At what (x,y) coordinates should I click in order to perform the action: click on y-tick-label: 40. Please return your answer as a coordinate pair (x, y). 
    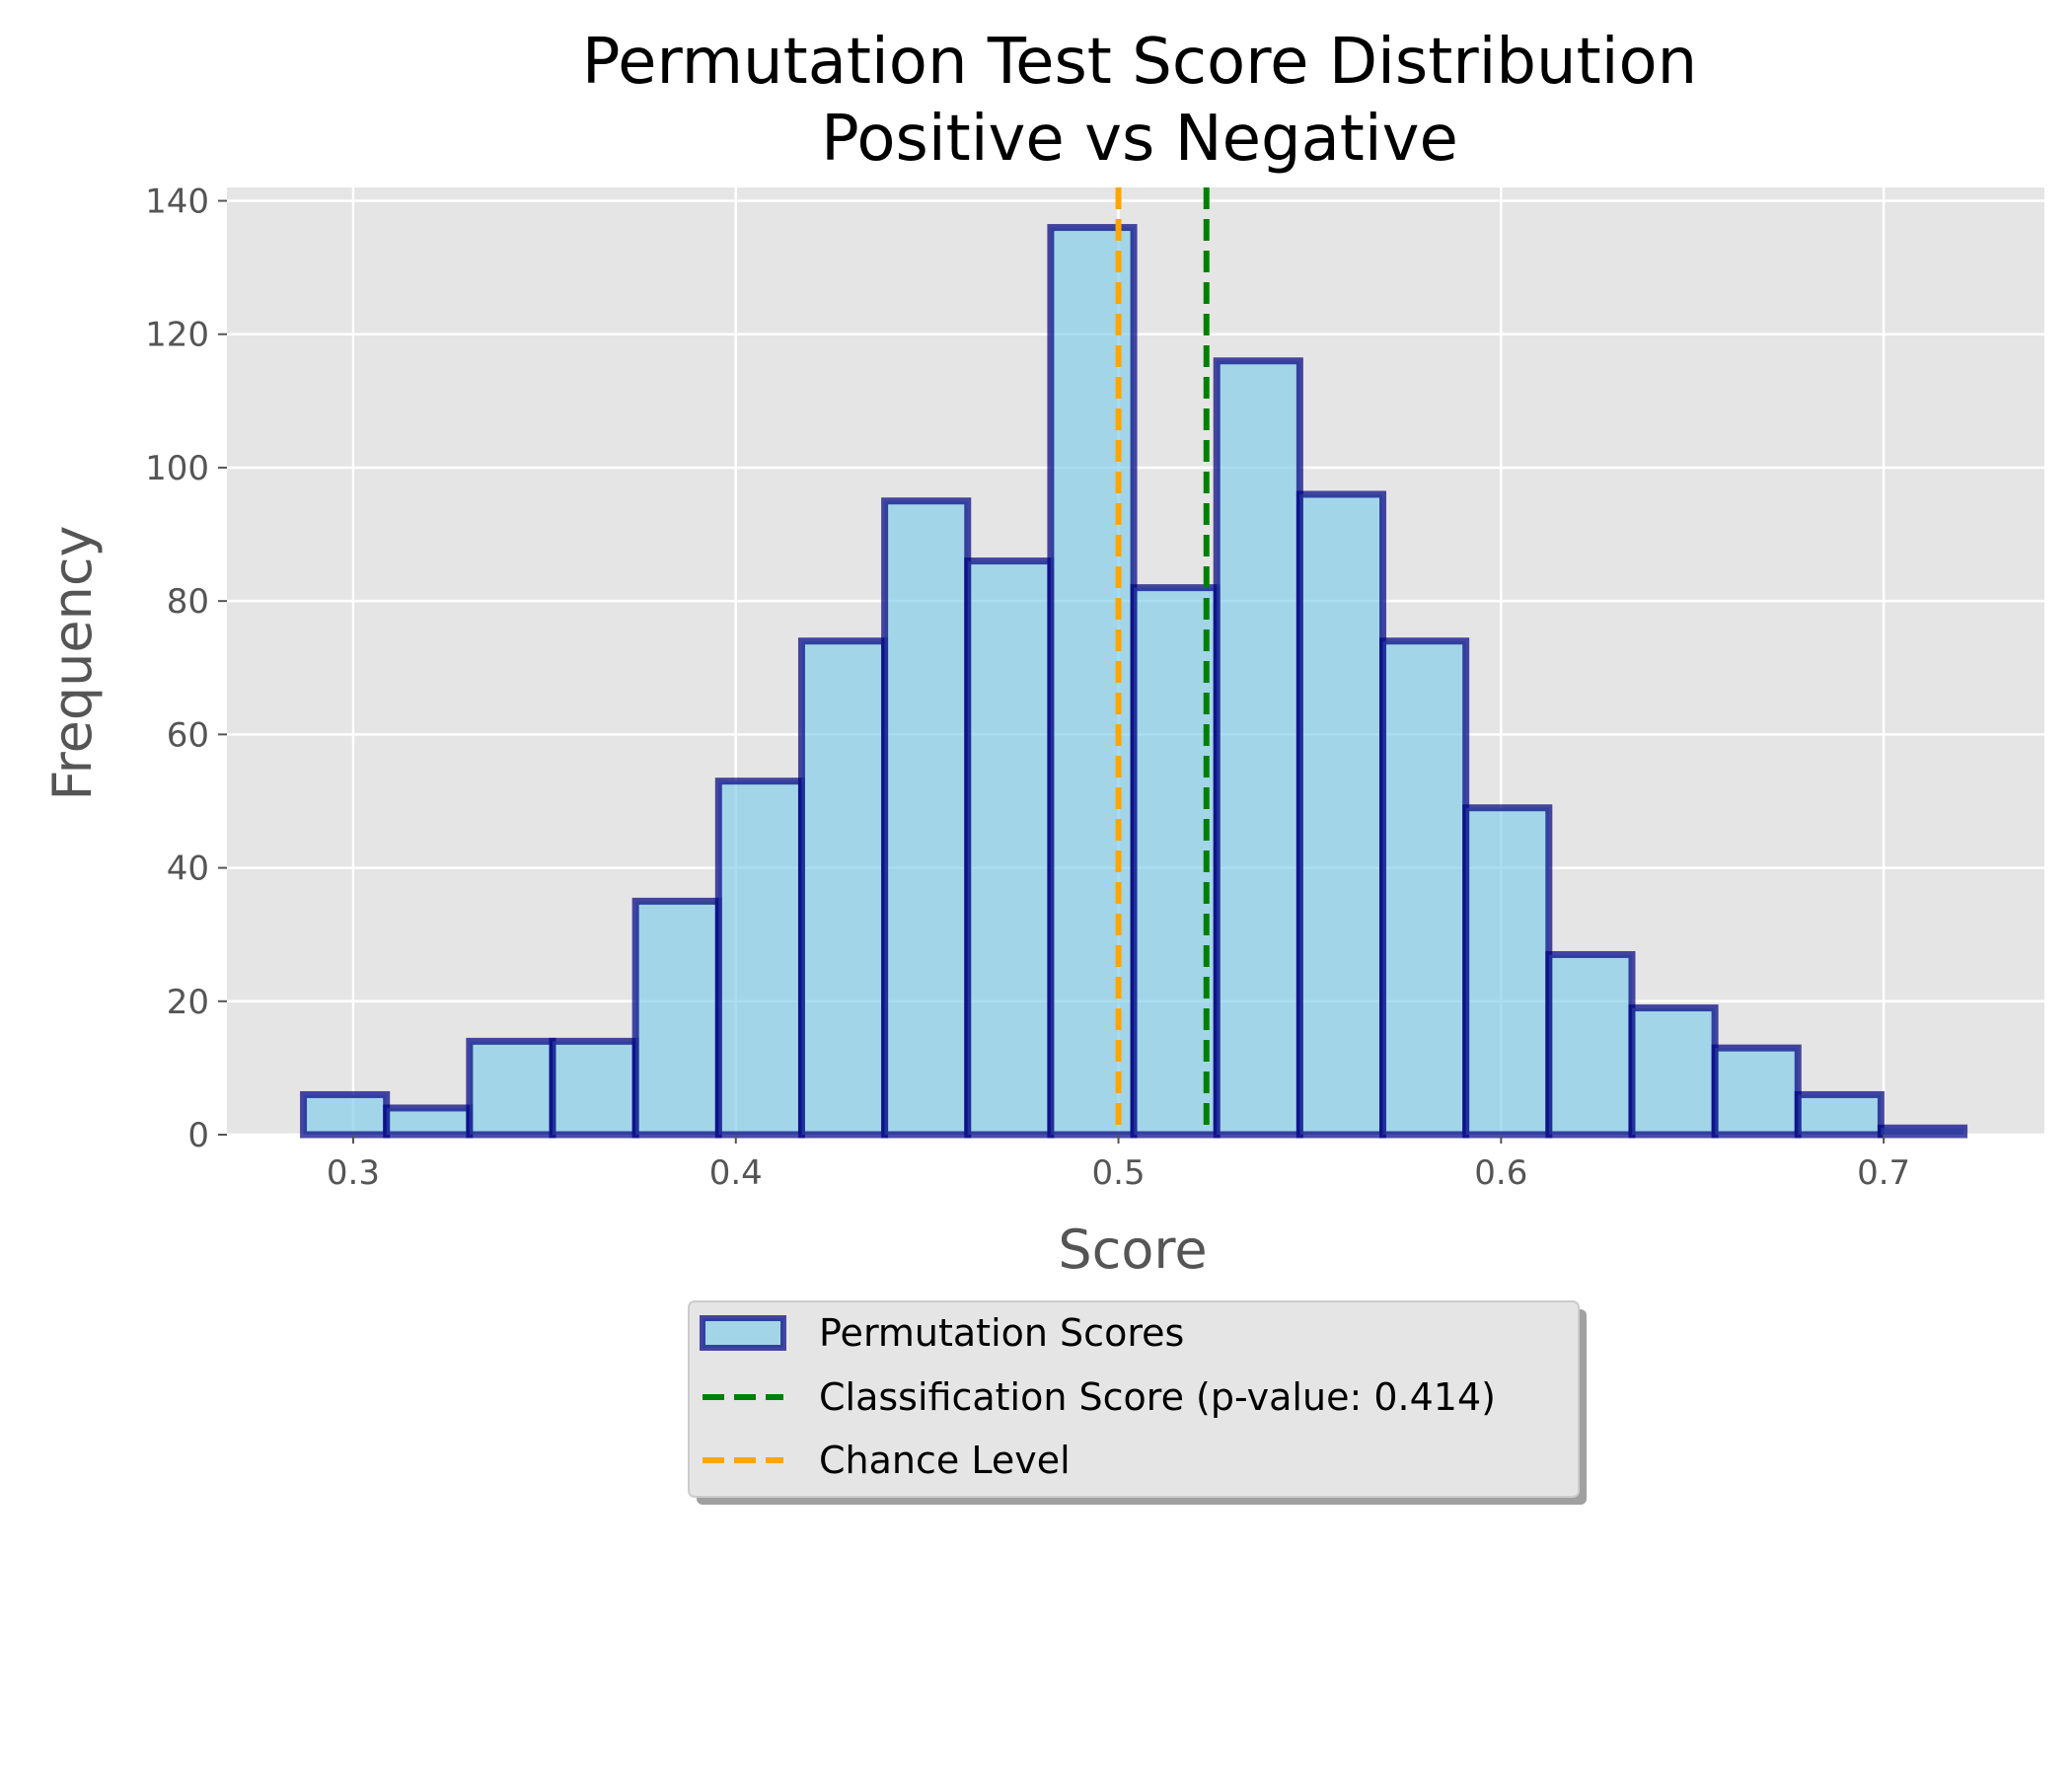
    Looking at the image, I should click on (188, 870).